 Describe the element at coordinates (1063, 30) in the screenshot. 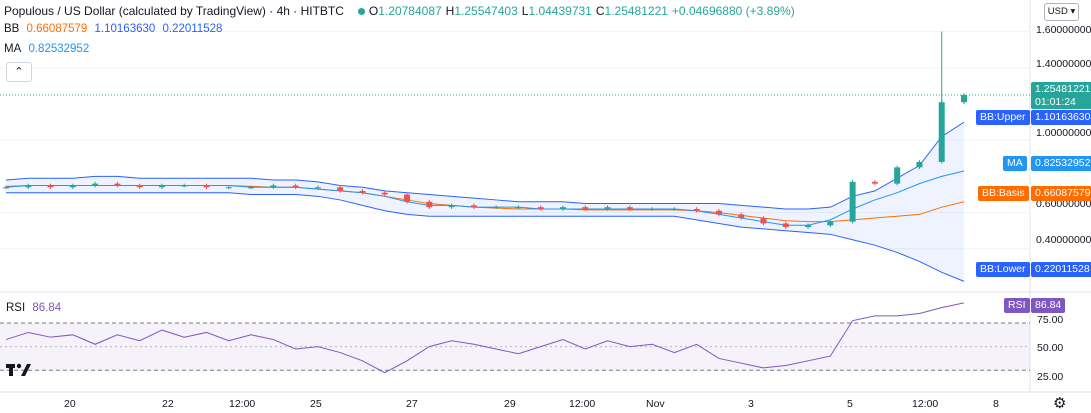

I see `price-axis-label: 1.60000000` at that location.